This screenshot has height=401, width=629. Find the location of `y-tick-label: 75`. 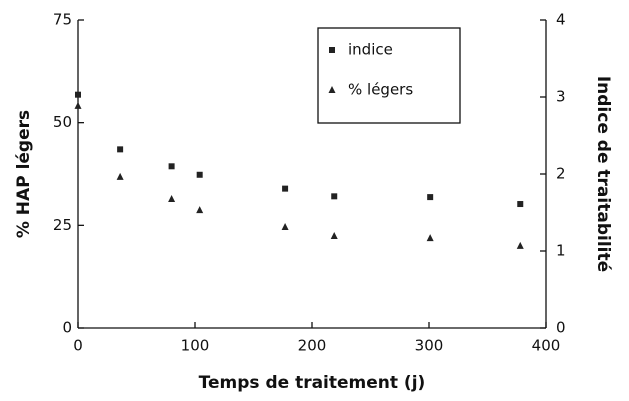

y-tick-label: 75 is located at coordinates (62, 20).